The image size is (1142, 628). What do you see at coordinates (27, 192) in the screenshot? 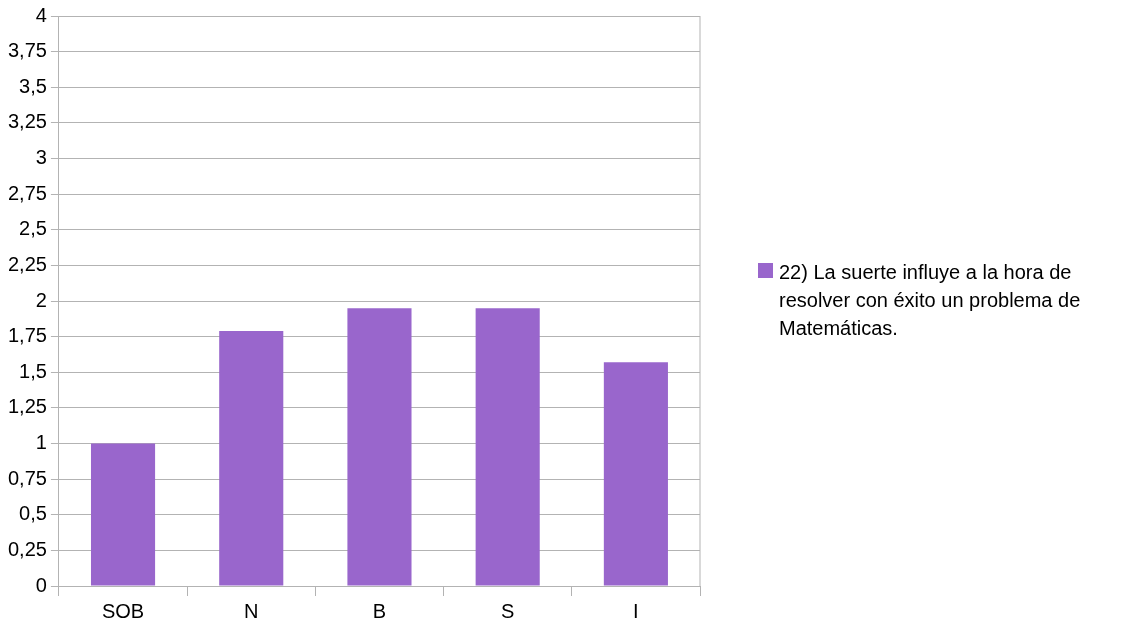
I see `y-tick-label: 2,75` at bounding box center [27, 192].